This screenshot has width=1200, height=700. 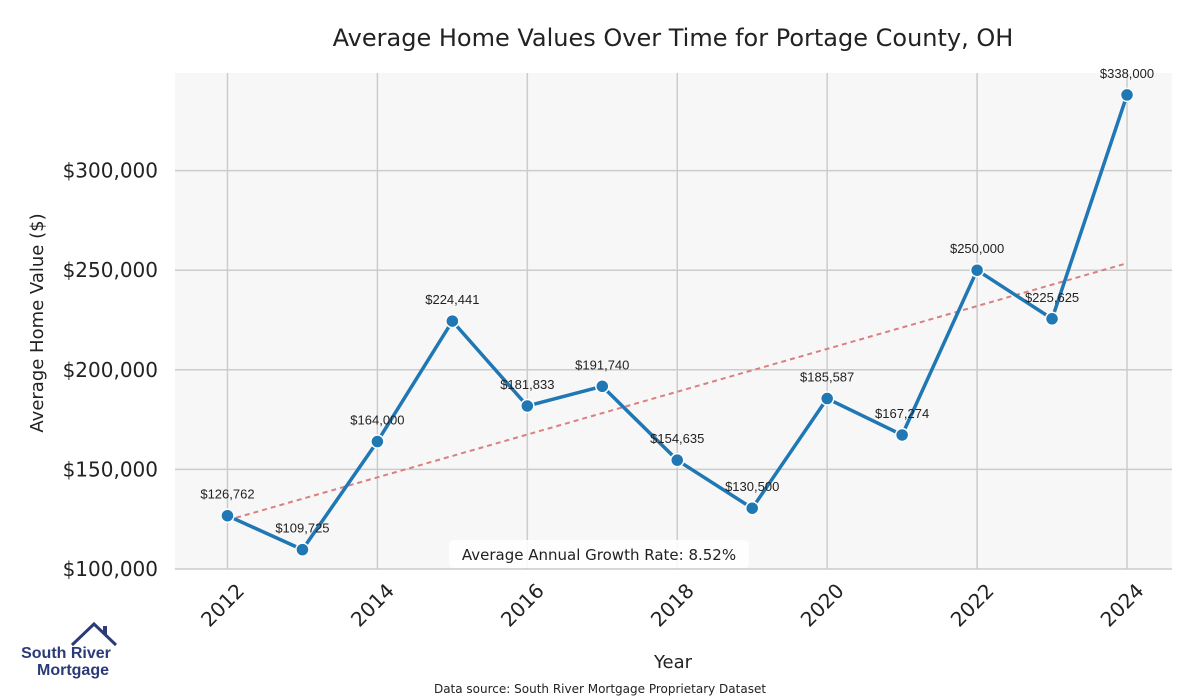 I want to click on logo: South River Mortgage, so click(x=69, y=650).